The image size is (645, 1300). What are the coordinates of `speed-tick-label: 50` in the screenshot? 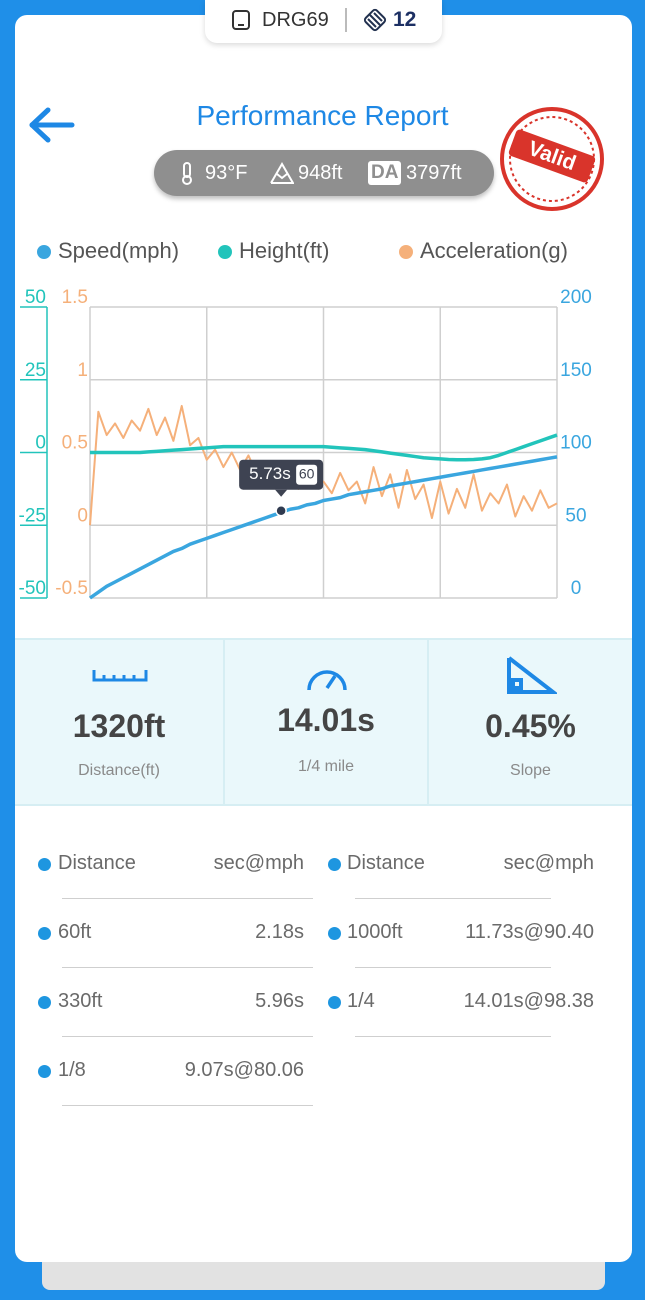 It's located at (575, 515).